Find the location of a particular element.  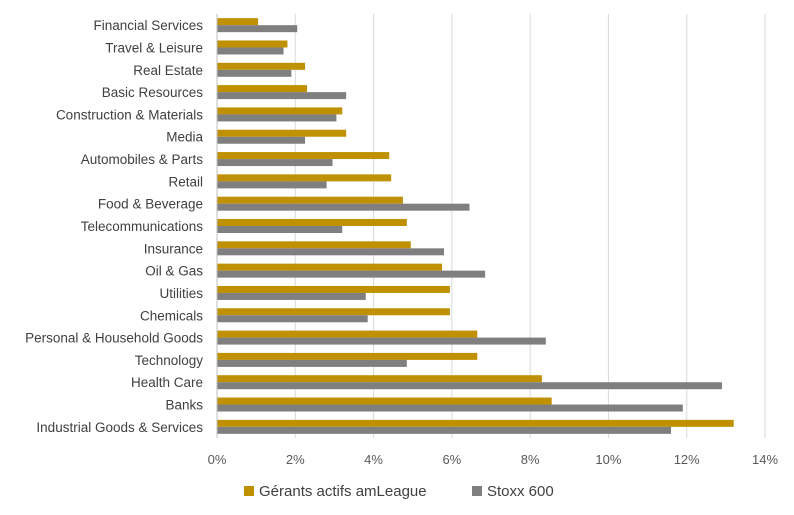

category-label: Technology is located at coordinates (169, 360).